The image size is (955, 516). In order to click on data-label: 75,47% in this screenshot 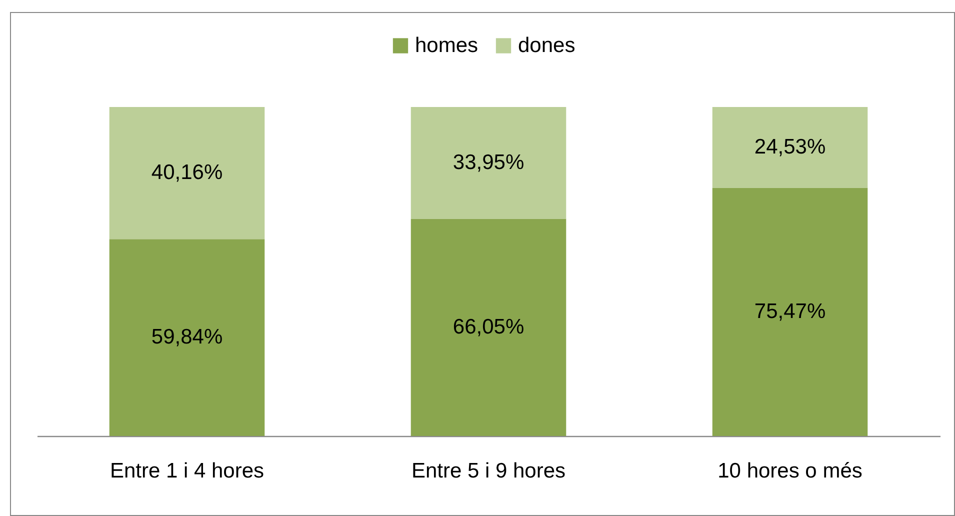, I will do `click(790, 311)`.